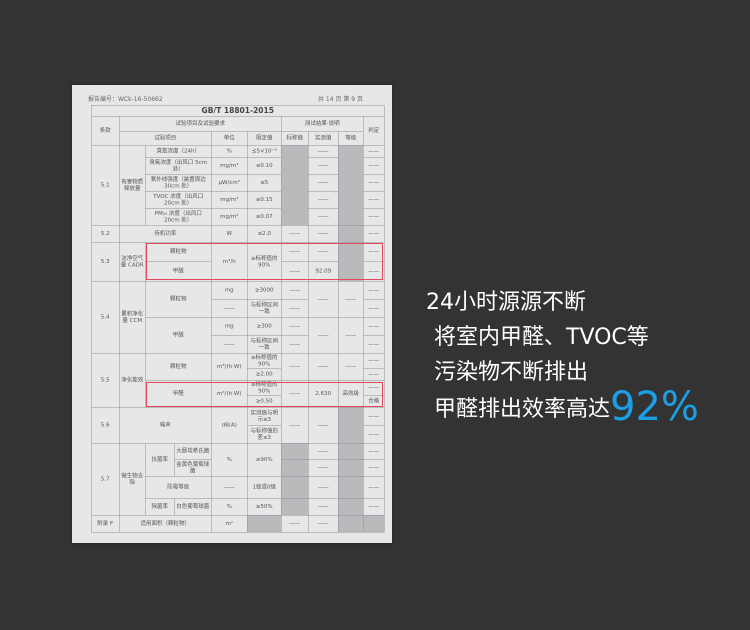  What do you see at coordinates (295, 138) in the screenshot?
I see `header-nominal: 标称值` at bounding box center [295, 138].